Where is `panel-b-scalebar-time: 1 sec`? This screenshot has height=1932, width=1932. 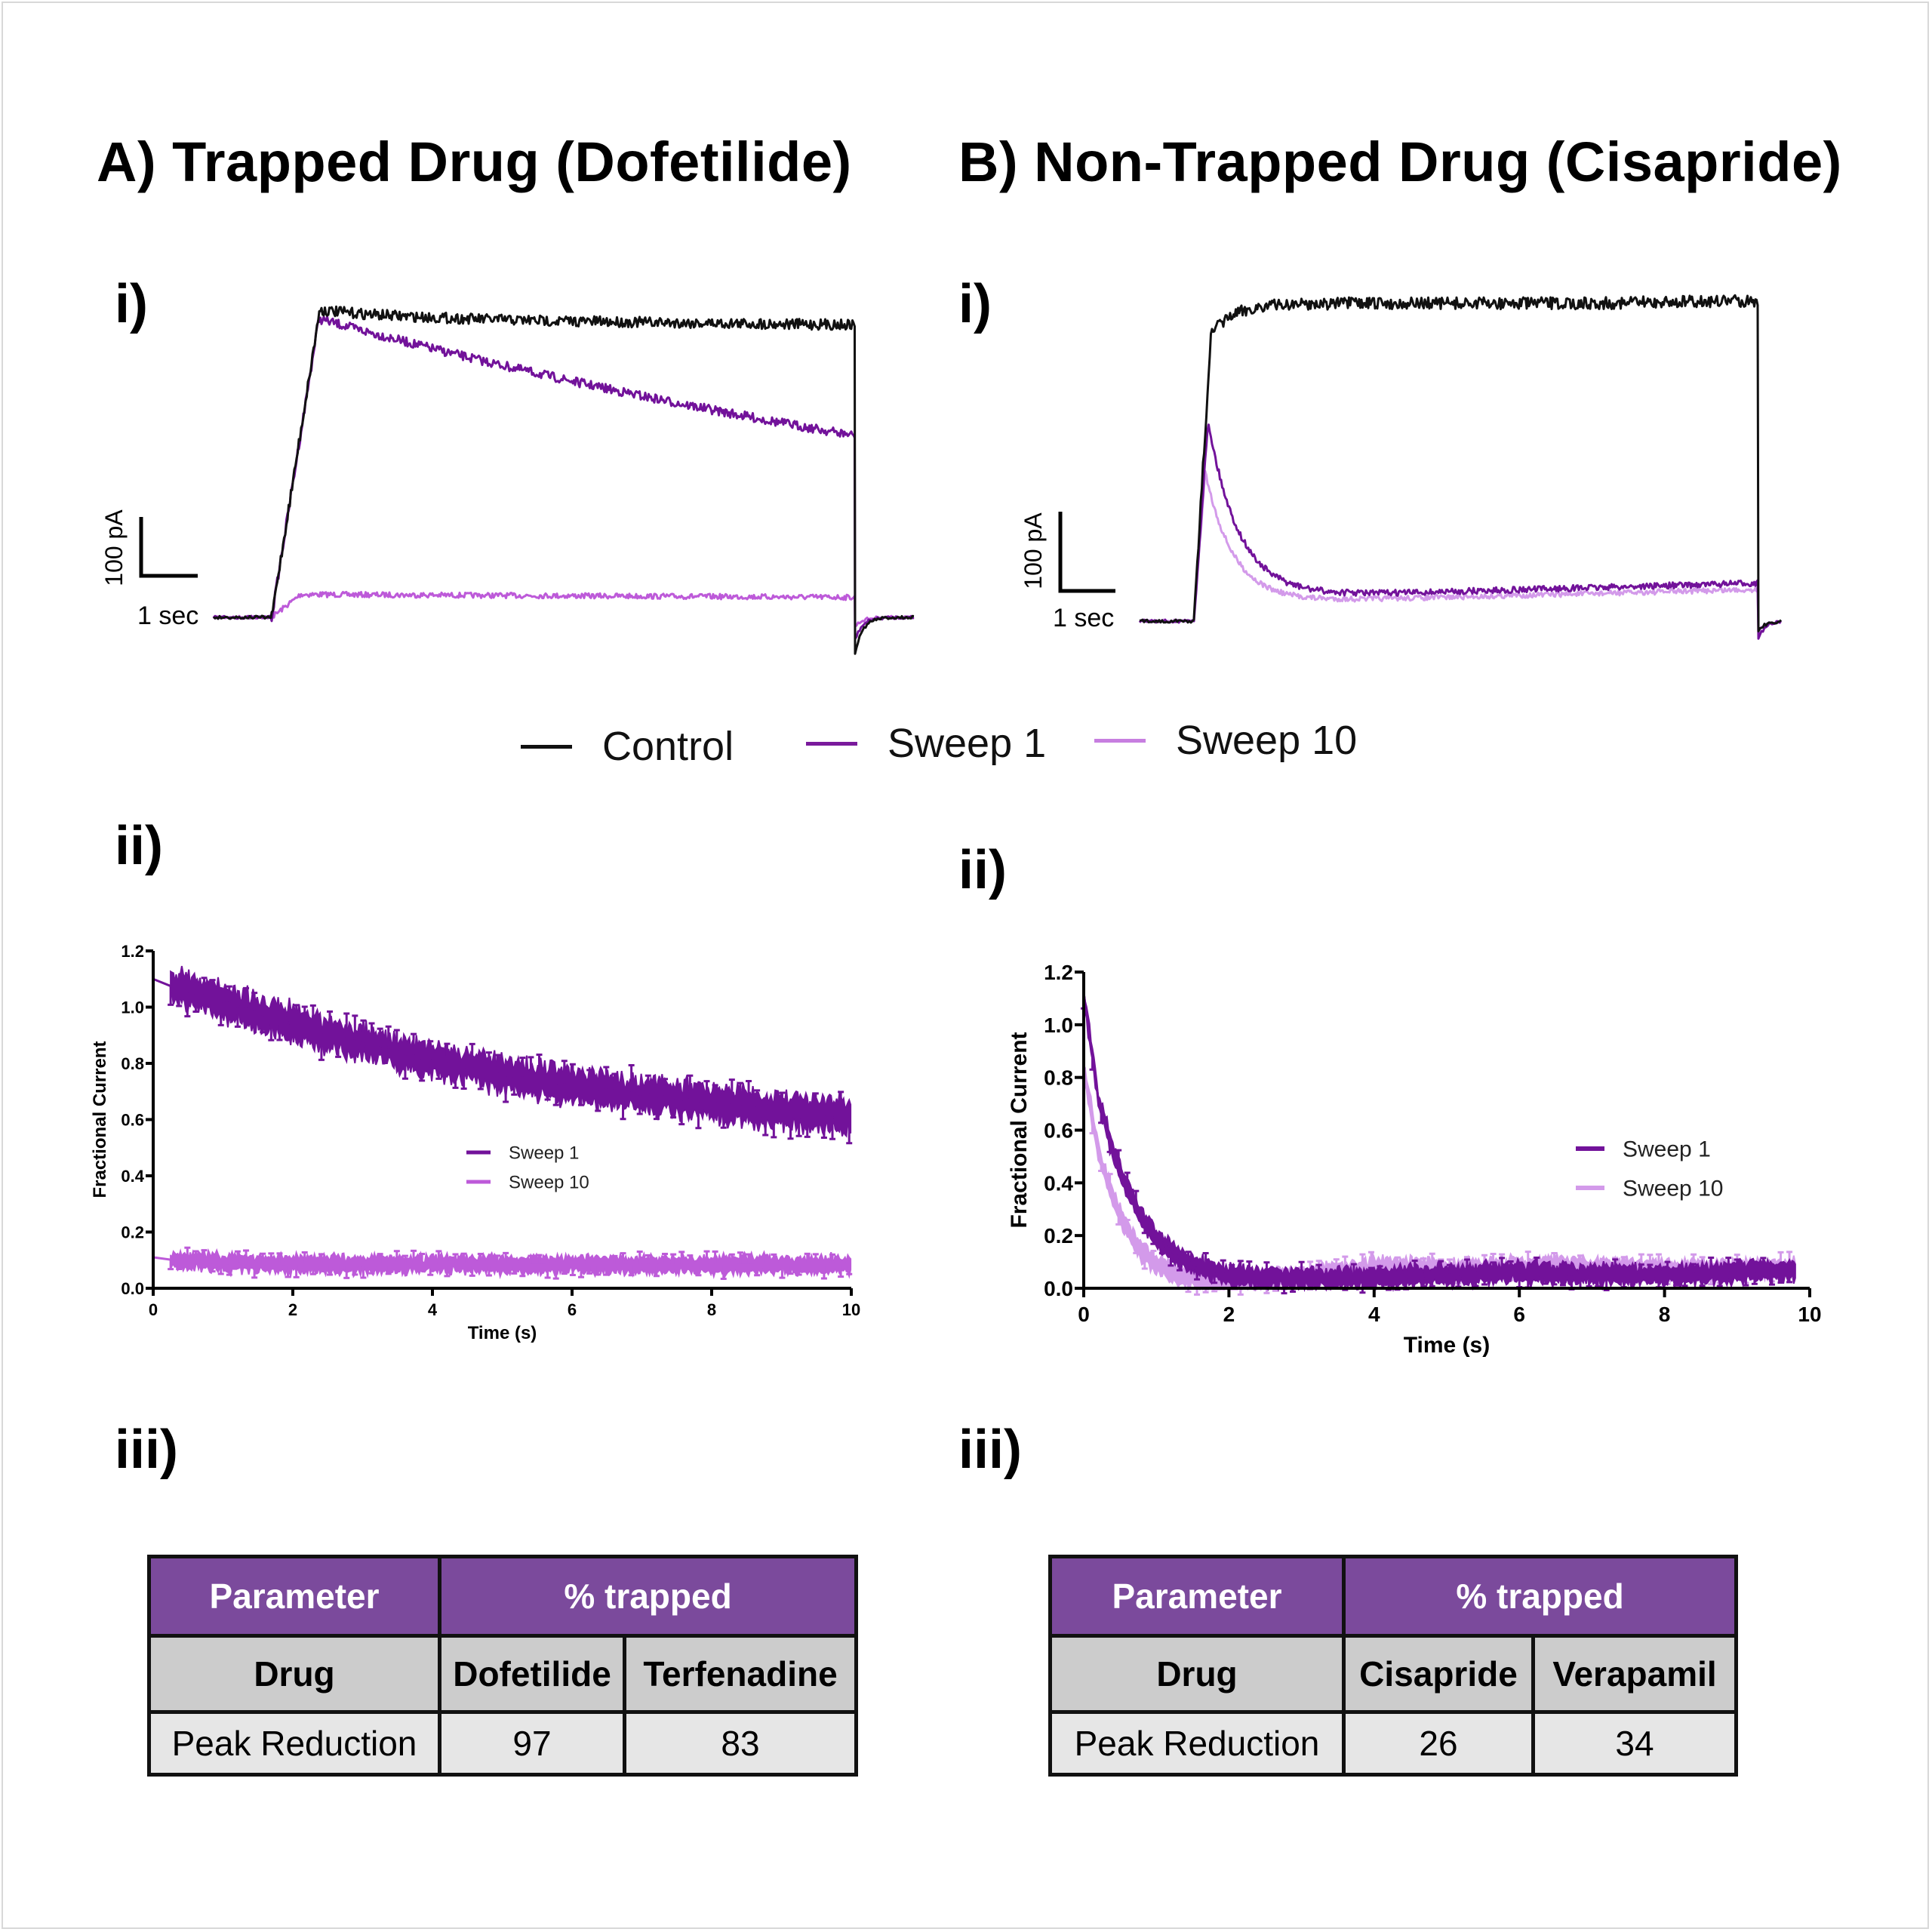 panel-b-scalebar-time: 1 sec is located at coordinates (1083, 618).